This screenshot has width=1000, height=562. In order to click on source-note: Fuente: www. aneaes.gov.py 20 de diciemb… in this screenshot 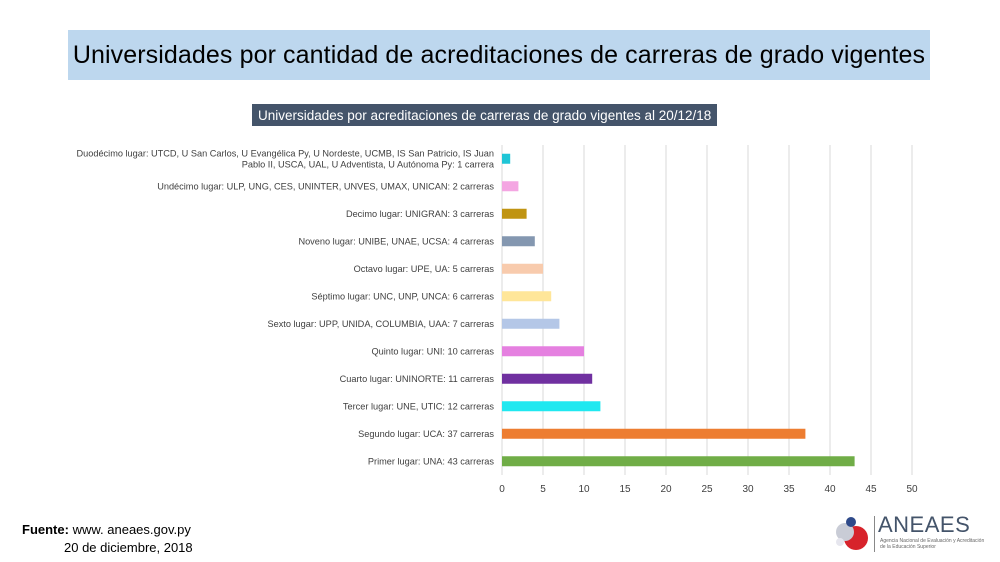, I will do `click(107, 539)`.